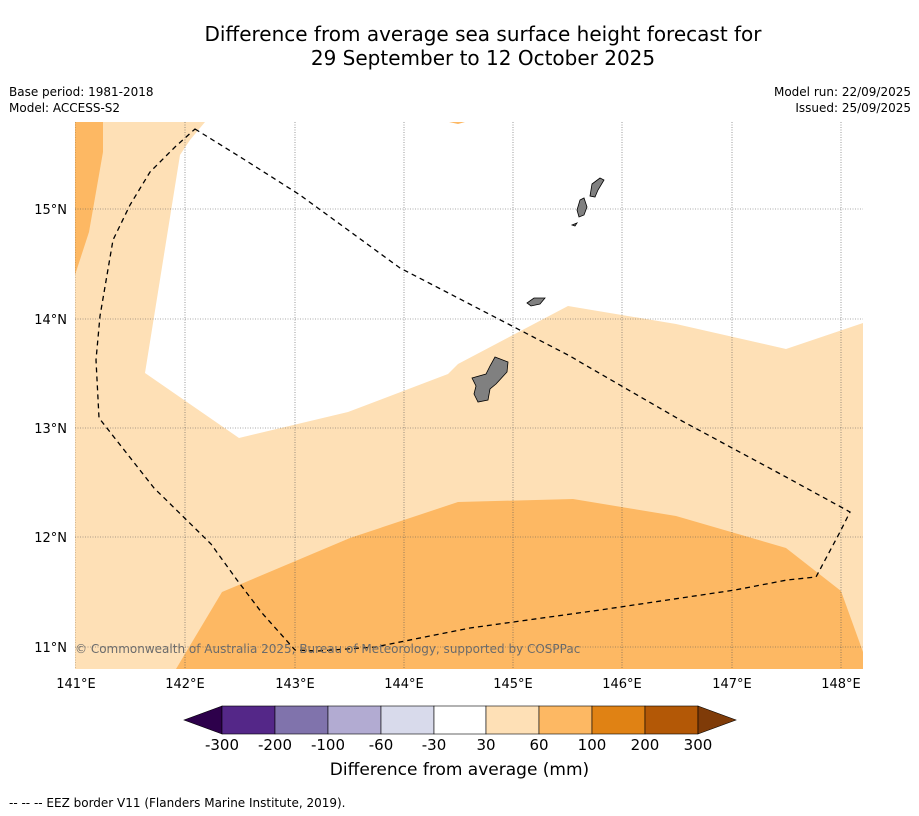 The image size is (919, 816). What do you see at coordinates (50, 538) in the screenshot?
I see `lat-label: 12°N` at bounding box center [50, 538].